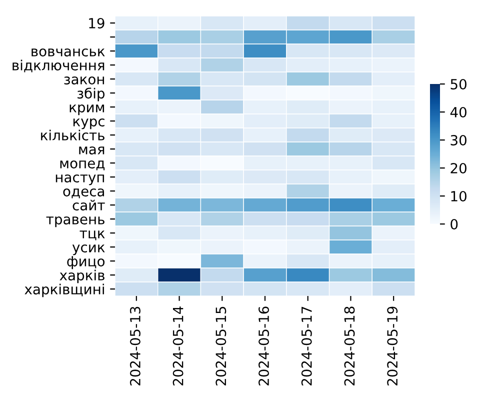 This screenshot has height=400, width=500. I want to click on y-tick-label: кількість, so click(72, 135).